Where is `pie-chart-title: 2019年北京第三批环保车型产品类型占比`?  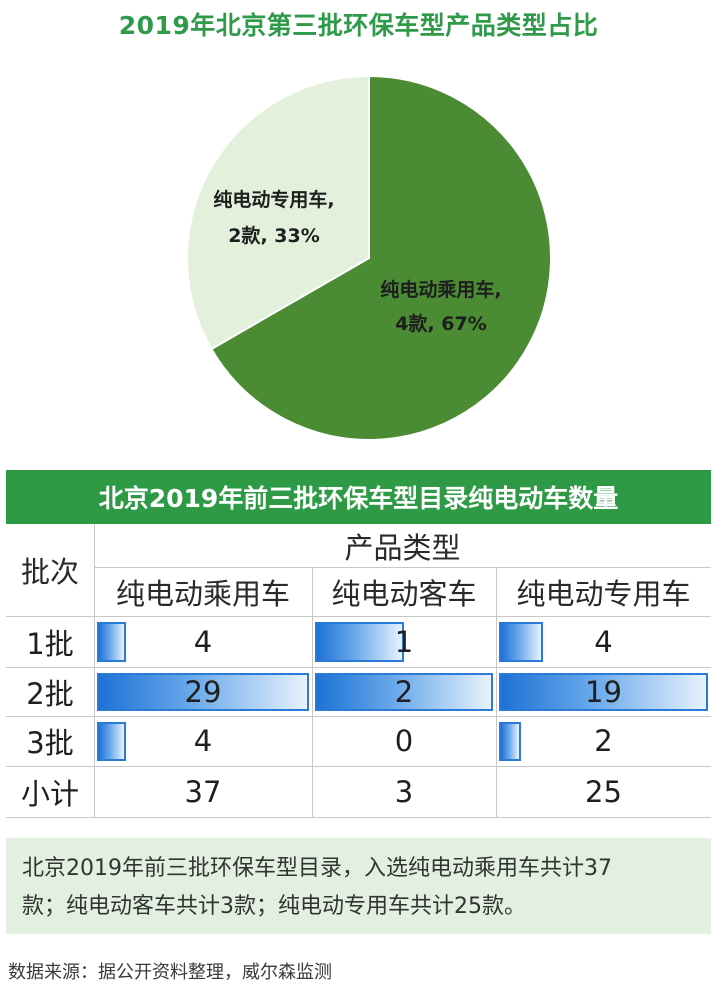
pie-chart-title: 2019年北京第三批环保车型产品类型占比 is located at coordinates (358, 25).